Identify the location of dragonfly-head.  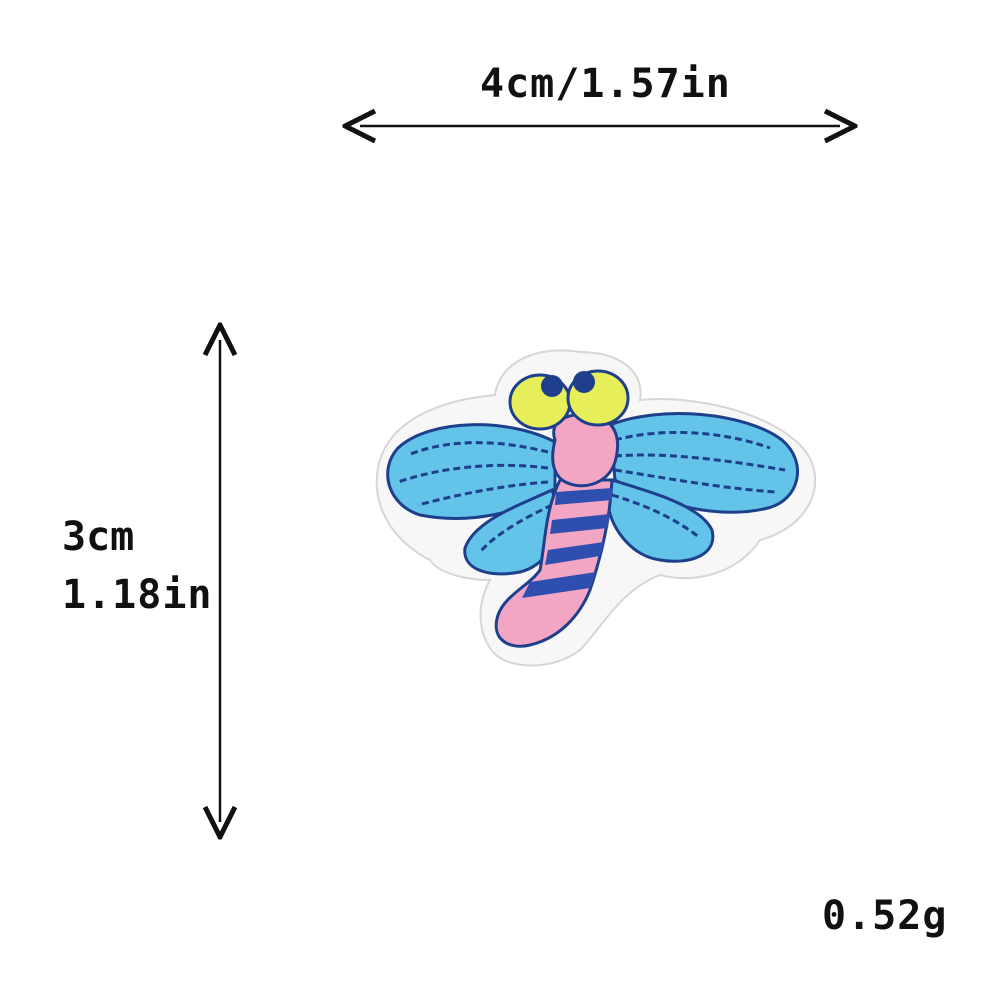
(585, 450).